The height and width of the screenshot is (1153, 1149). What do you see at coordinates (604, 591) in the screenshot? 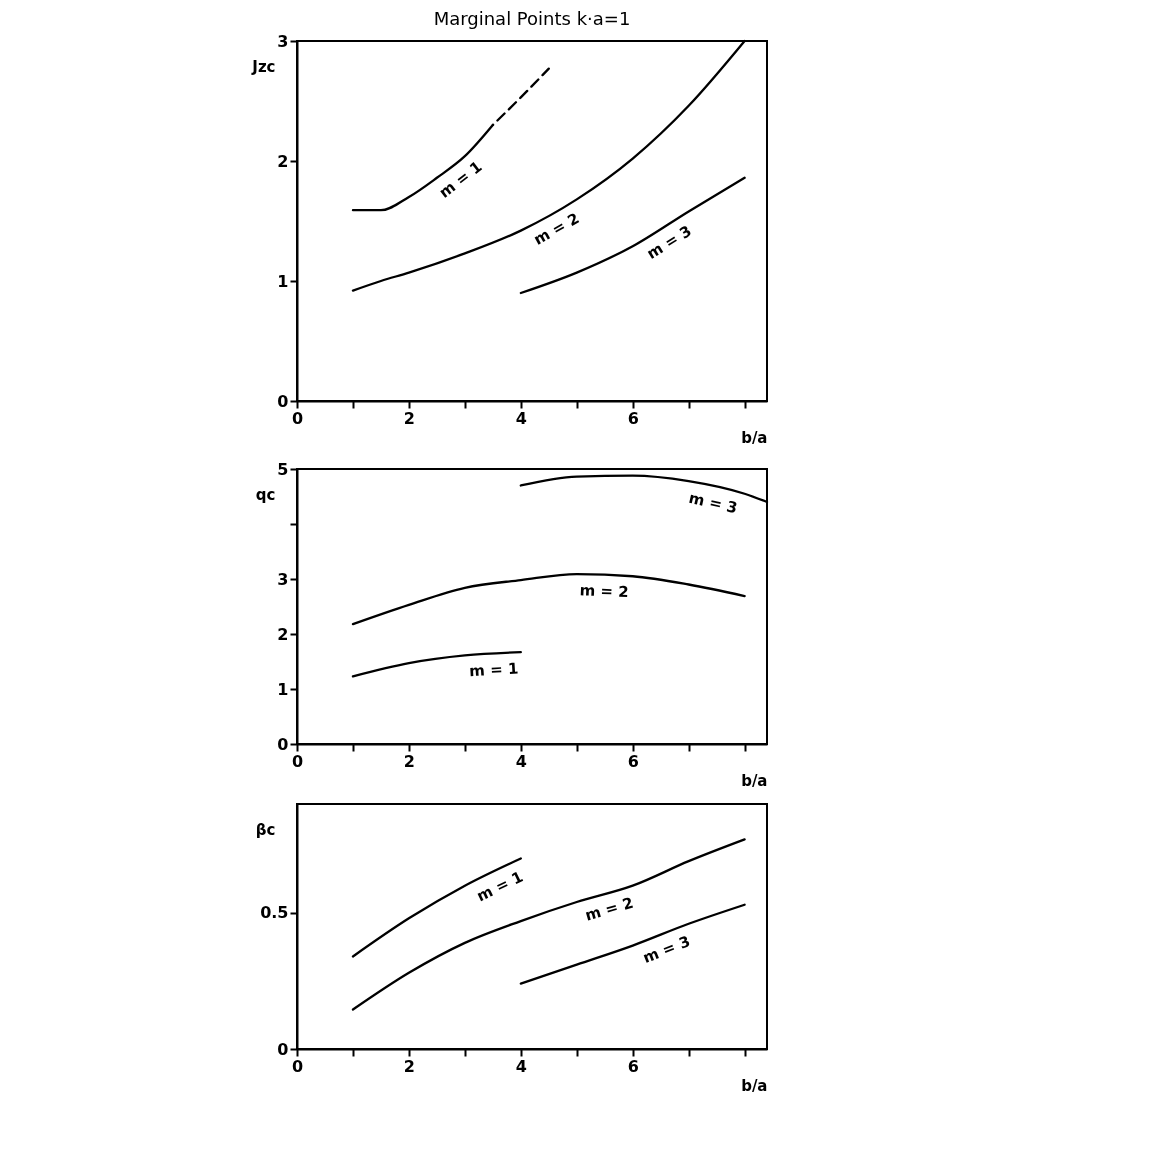
I see `series-label: m = 2` at bounding box center [604, 591].